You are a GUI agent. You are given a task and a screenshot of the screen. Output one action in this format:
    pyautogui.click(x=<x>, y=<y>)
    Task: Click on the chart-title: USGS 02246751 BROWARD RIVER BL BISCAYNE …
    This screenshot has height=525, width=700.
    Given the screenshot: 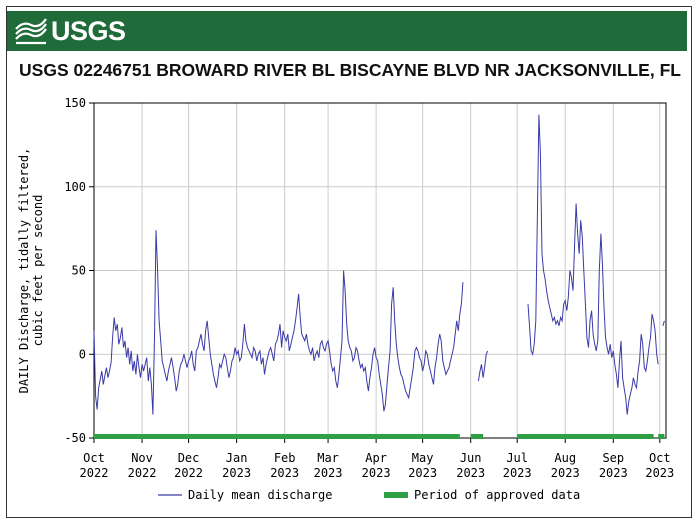 What is the action you would take?
    pyautogui.click(x=350, y=70)
    